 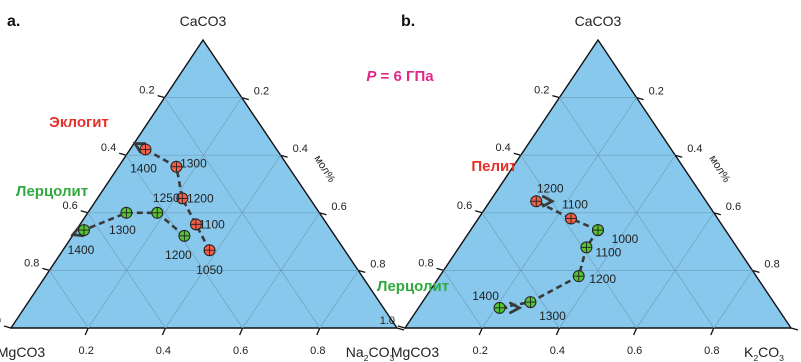 What do you see at coordinates (764, 353) in the screenshot?
I see `apex-label-right: K2CO3` at bounding box center [764, 353].